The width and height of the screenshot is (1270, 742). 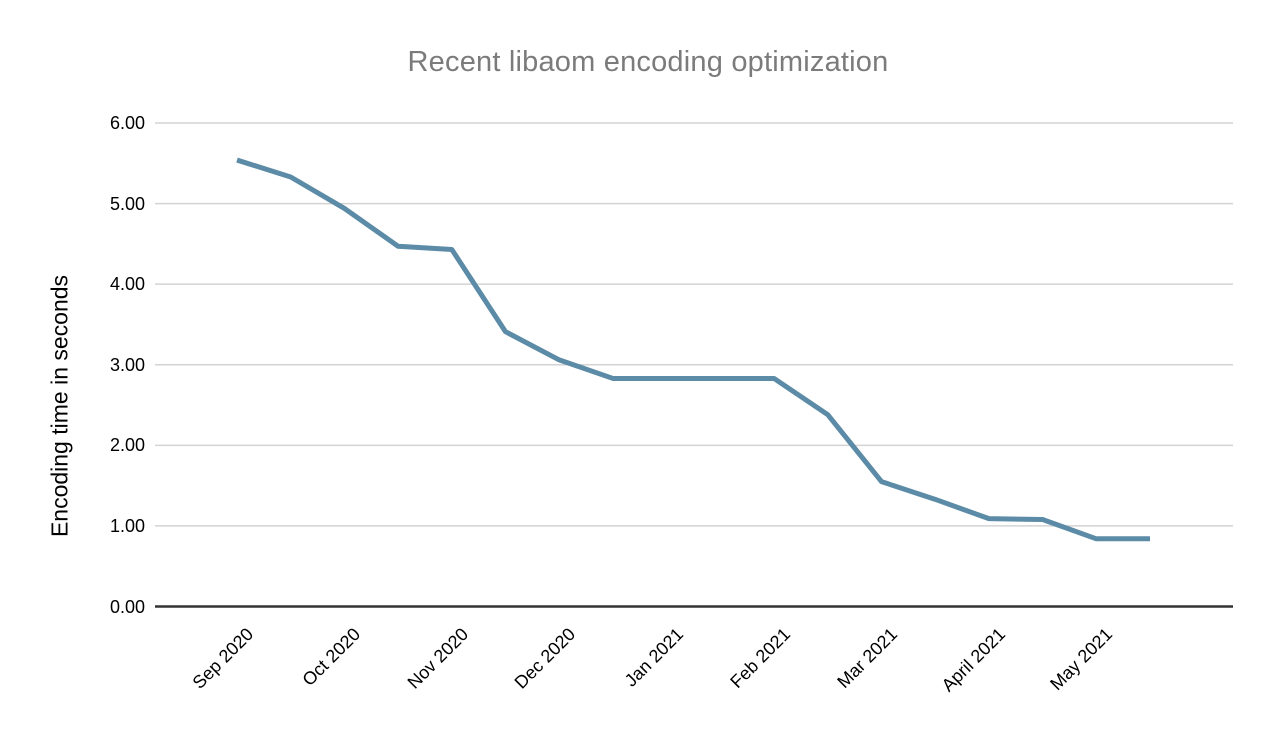 I want to click on chart-title: Recent libaom encoding optimization, so click(x=648, y=62).